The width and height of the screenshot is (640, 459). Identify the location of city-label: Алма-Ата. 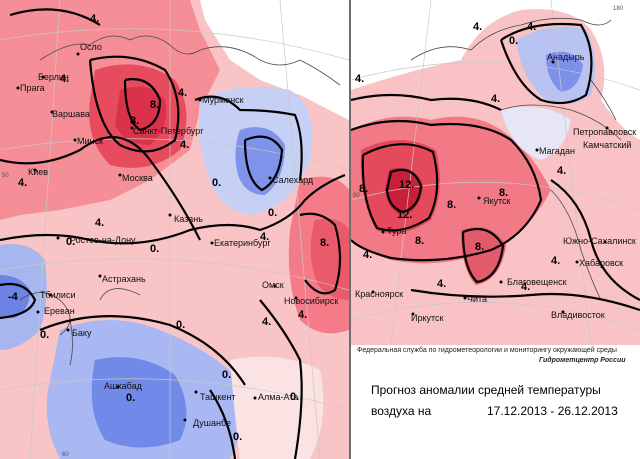
(278, 397).